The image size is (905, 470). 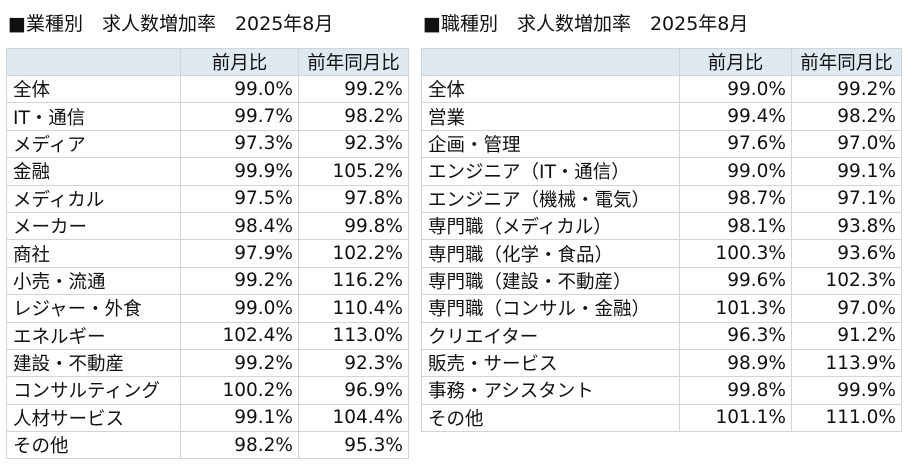 What do you see at coordinates (846, 62) in the screenshot?
I see `job-header-yoy: 前年同月比` at bounding box center [846, 62].